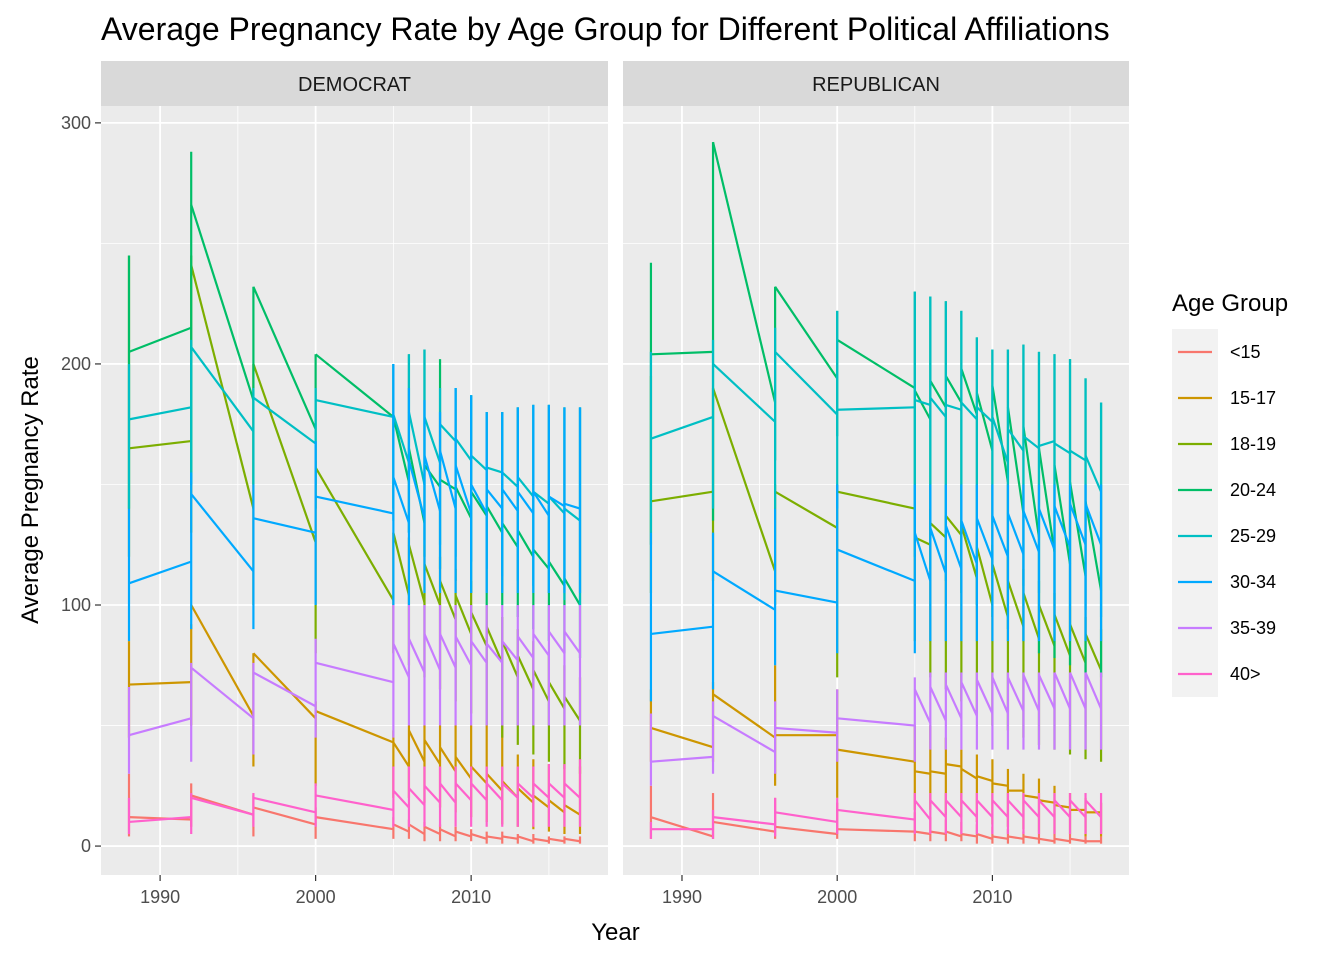  What do you see at coordinates (1224, 490) in the screenshot?
I see `legend-item-20-24: 20-24` at bounding box center [1224, 490].